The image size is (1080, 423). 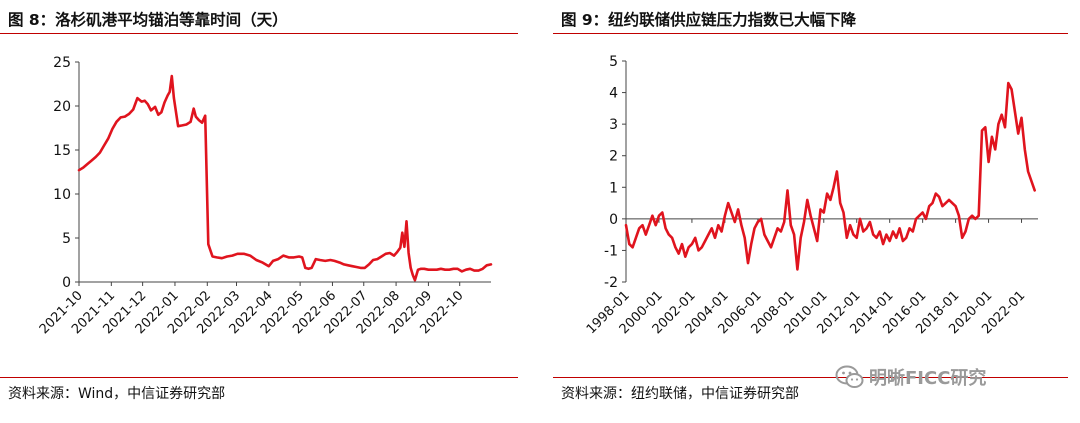 What do you see at coordinates (611, 283) in the screenshot?
I see `y-tick-label: -2` at bounding box center [611, 283].